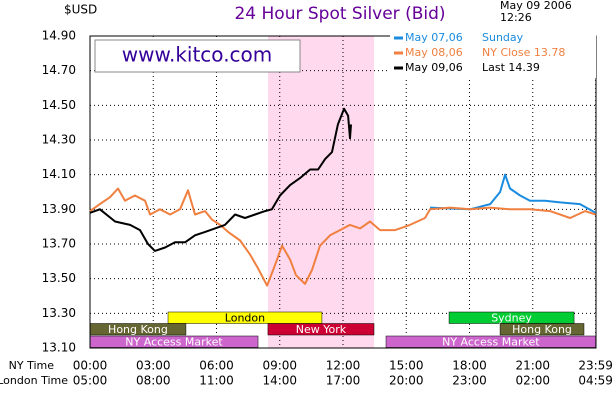 The height and width of the screenshot is (401, 614). I want to click on session-label: London, so click(245, 317).